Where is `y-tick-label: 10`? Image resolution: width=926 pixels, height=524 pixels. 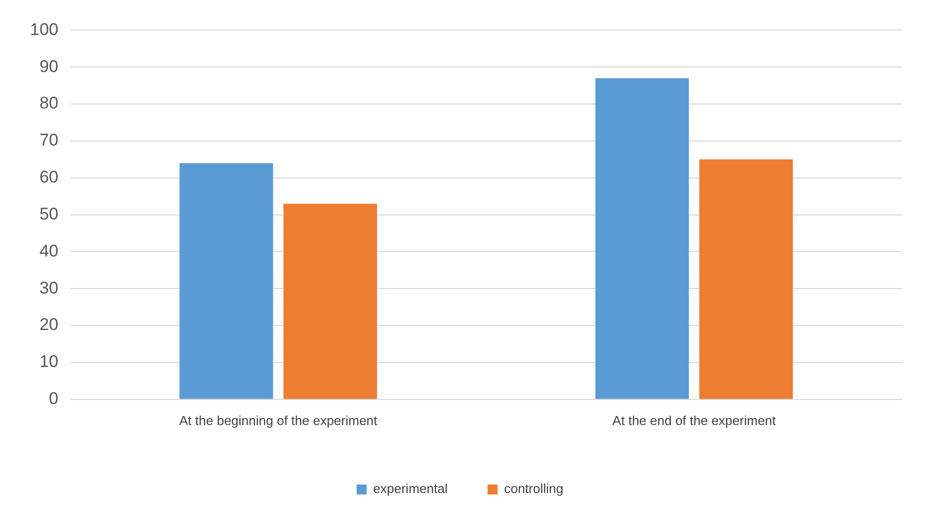 y-tick-label: 10 is located at coordinates (48, 362).